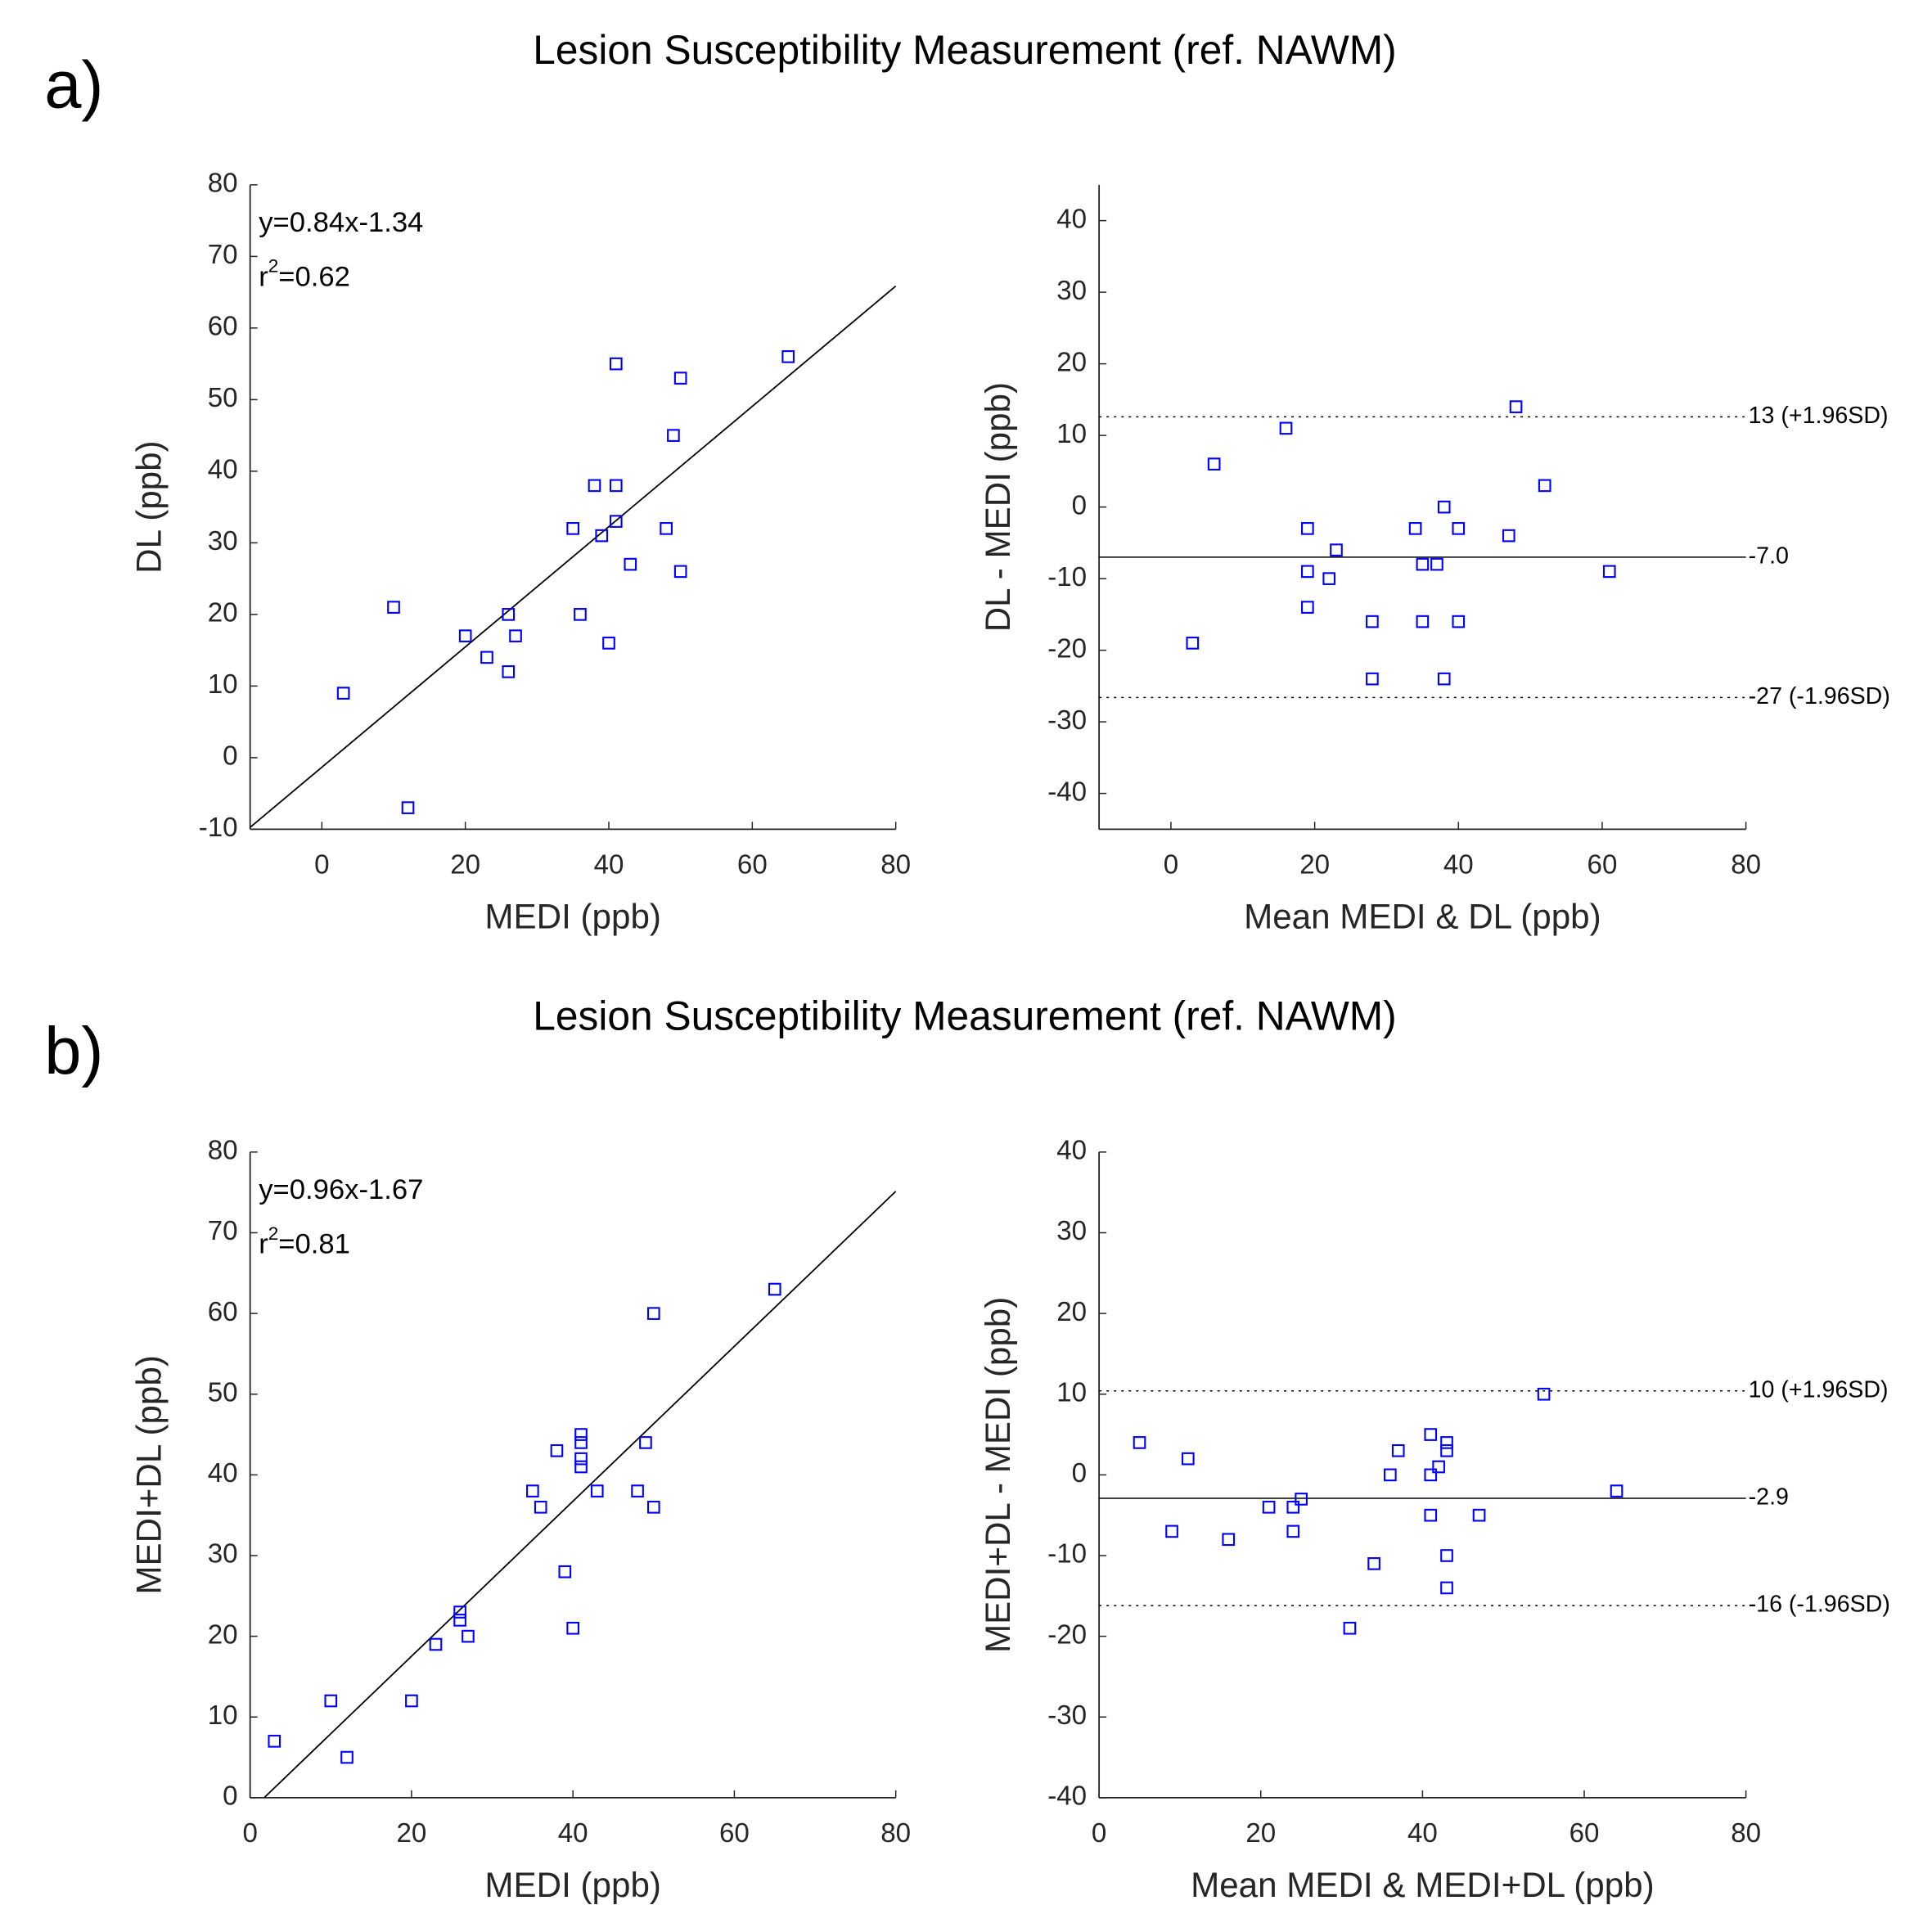 This screenshot has width=1932, height=1932. Describe the element at coordinates (314, 277) in the screenshot. I see `r-squared-value: =0.62` at that location.